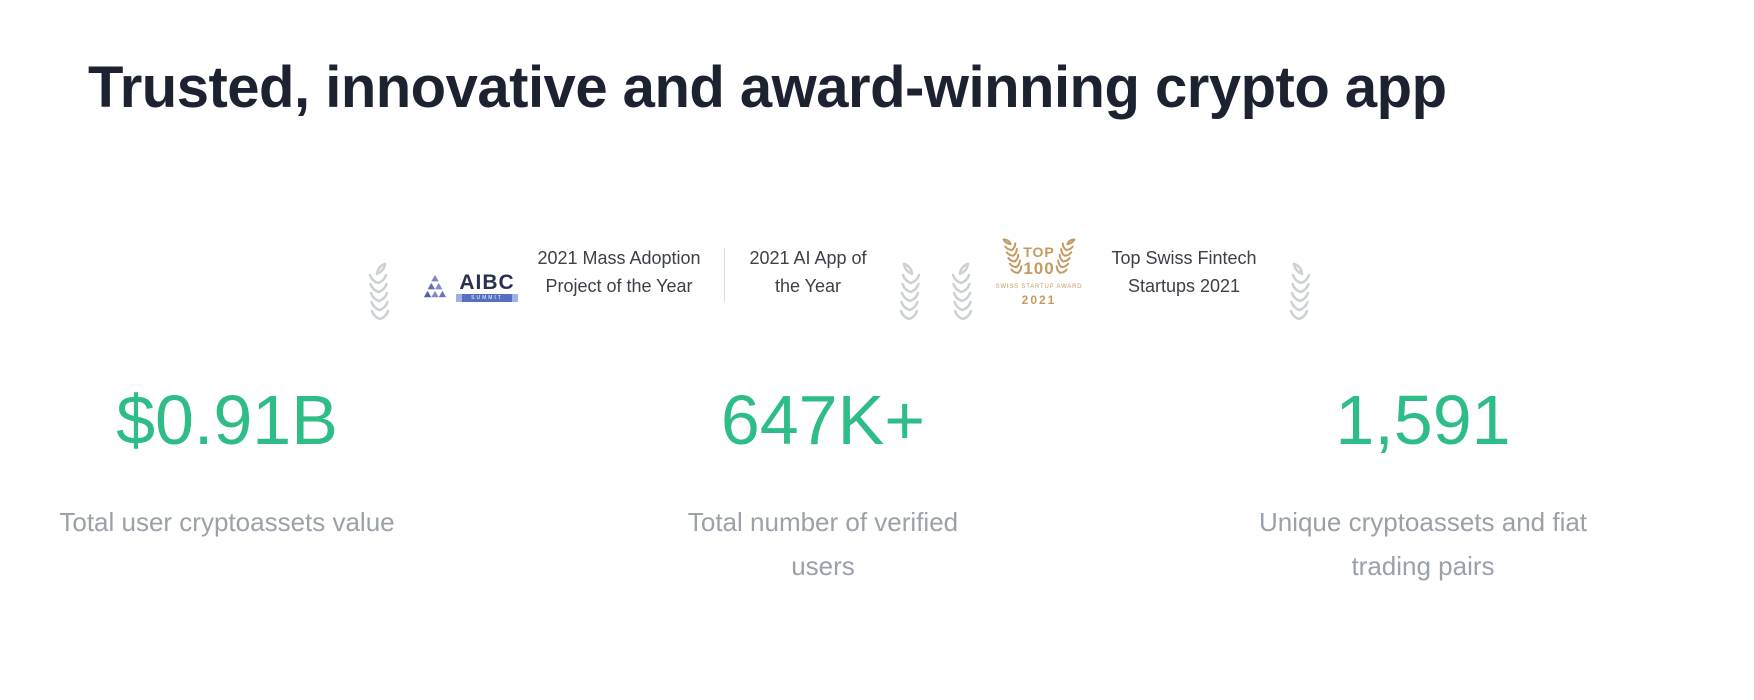  What do you see at coordinates (1423, 566) in the screenshot?
I see `stat-label-line: trading pairs` at bounding box center [1423, 566].